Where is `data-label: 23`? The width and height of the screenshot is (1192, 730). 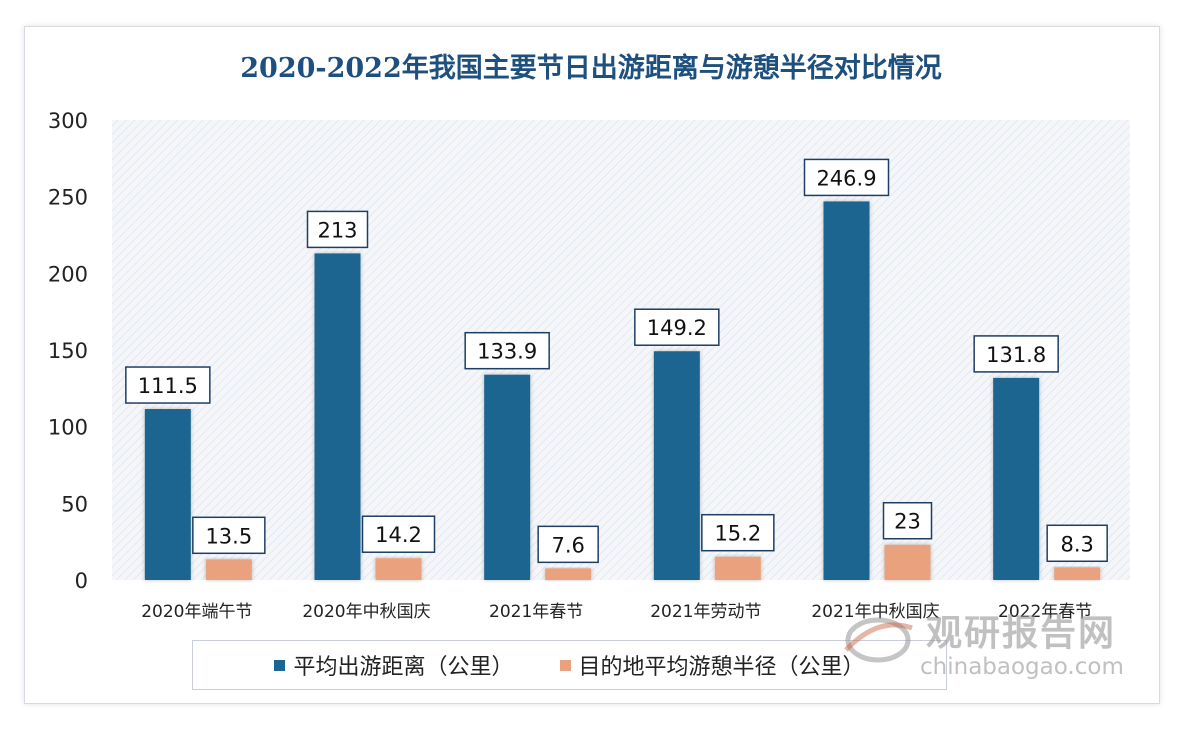 data-label: 23 is located at coordinates (907, 522).